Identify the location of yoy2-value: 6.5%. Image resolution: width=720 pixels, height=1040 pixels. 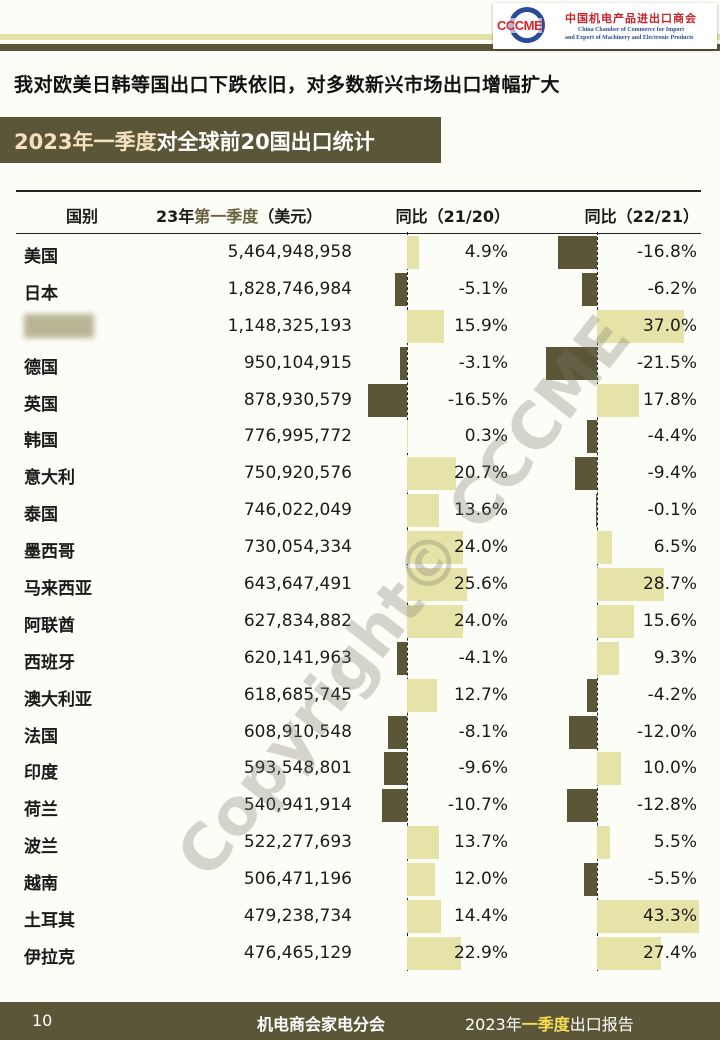
(675, 547).